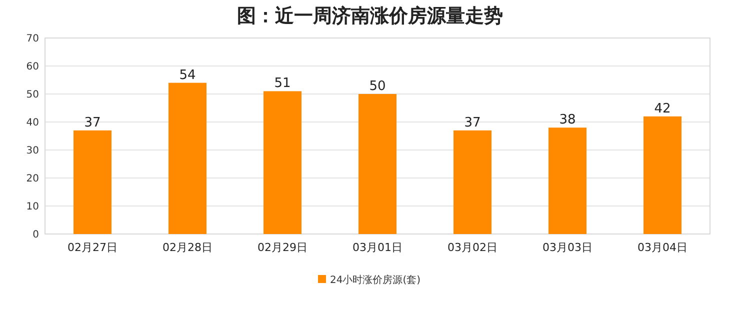 The image size is (740, 312). What do you see at coordinates (32, 67) in the screenshot?
I see `y-tick-label: 60` at bounding box center [32, 67].